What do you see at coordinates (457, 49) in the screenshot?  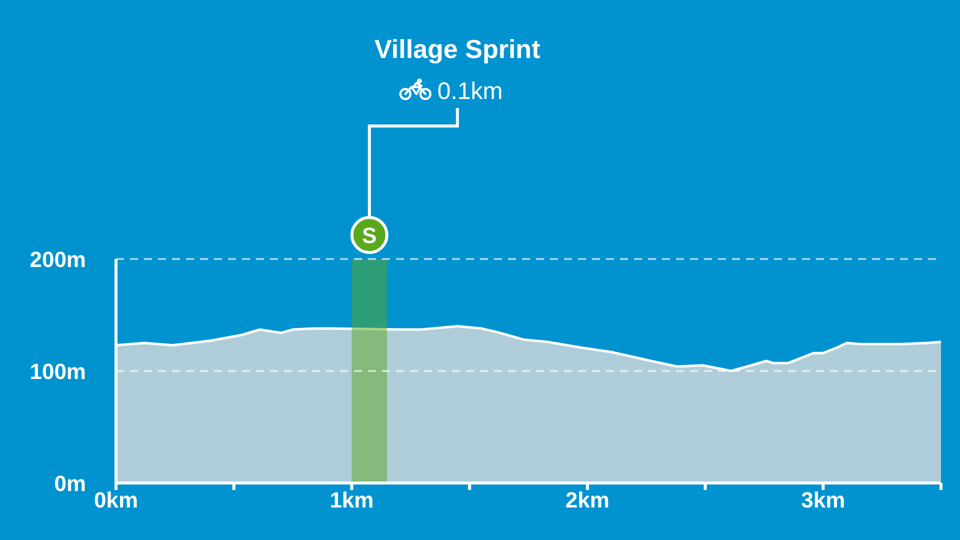 I see `chart-title: Village Sprint` at bounding box center [457, 49].